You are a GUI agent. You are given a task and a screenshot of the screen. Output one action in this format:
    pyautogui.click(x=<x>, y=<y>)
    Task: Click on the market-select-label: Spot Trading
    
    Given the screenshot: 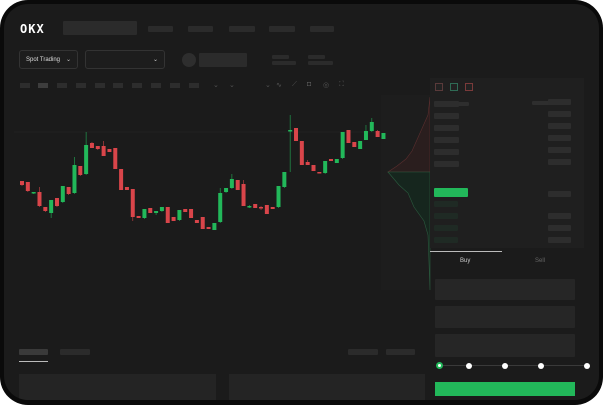 What is the action you would take?
    pyautogui.click(x=43, y=59)
    